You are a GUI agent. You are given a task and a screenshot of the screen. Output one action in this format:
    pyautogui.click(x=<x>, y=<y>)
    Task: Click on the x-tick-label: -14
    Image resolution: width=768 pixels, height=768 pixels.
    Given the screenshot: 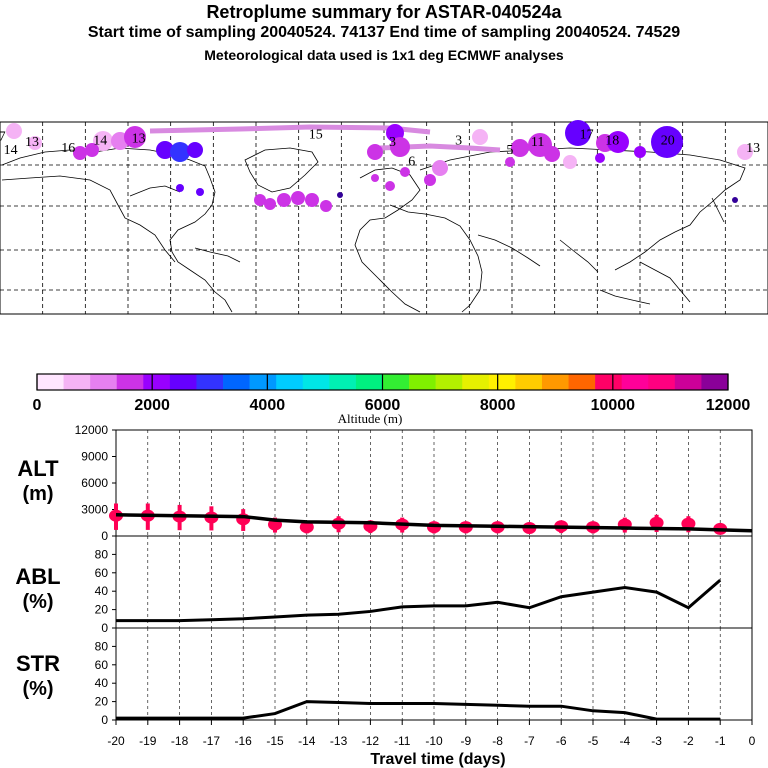 What is the action you would take?
    pyautogui.click(x=307, y=741)
    